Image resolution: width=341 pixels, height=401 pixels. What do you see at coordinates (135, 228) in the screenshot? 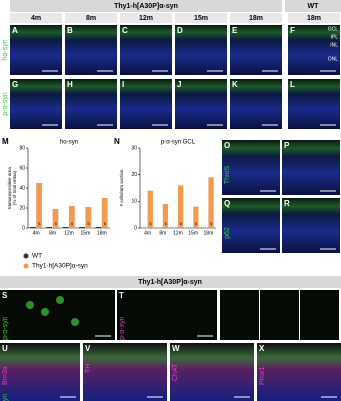
I see `y-tick-label: 0` at bounding box center [135, 228].